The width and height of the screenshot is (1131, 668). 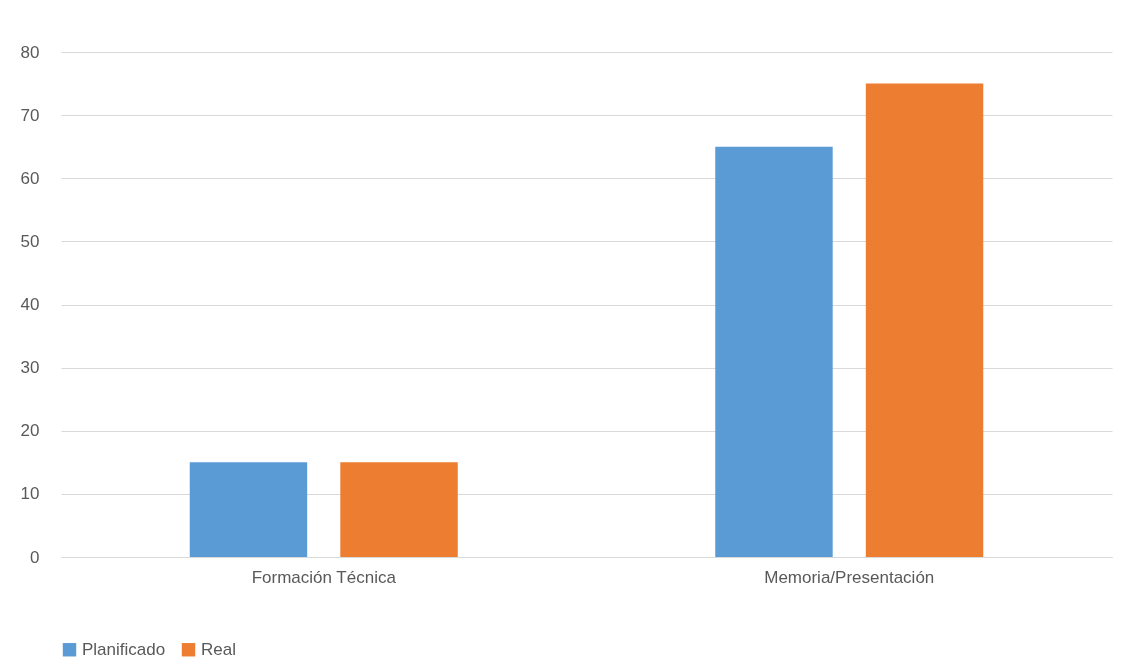 What do you see at coordinates (30, 431) in the screenshot?
I see `y-tick-label: 20` at bounding box center [30, 431].